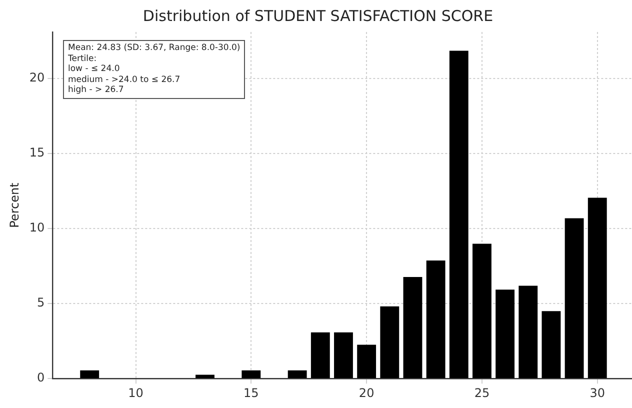  What do you see at coordinates (94, 69) in the screenshot?
I see `annotation: low - ≤ 24.0` at bounding box center [94, 69].